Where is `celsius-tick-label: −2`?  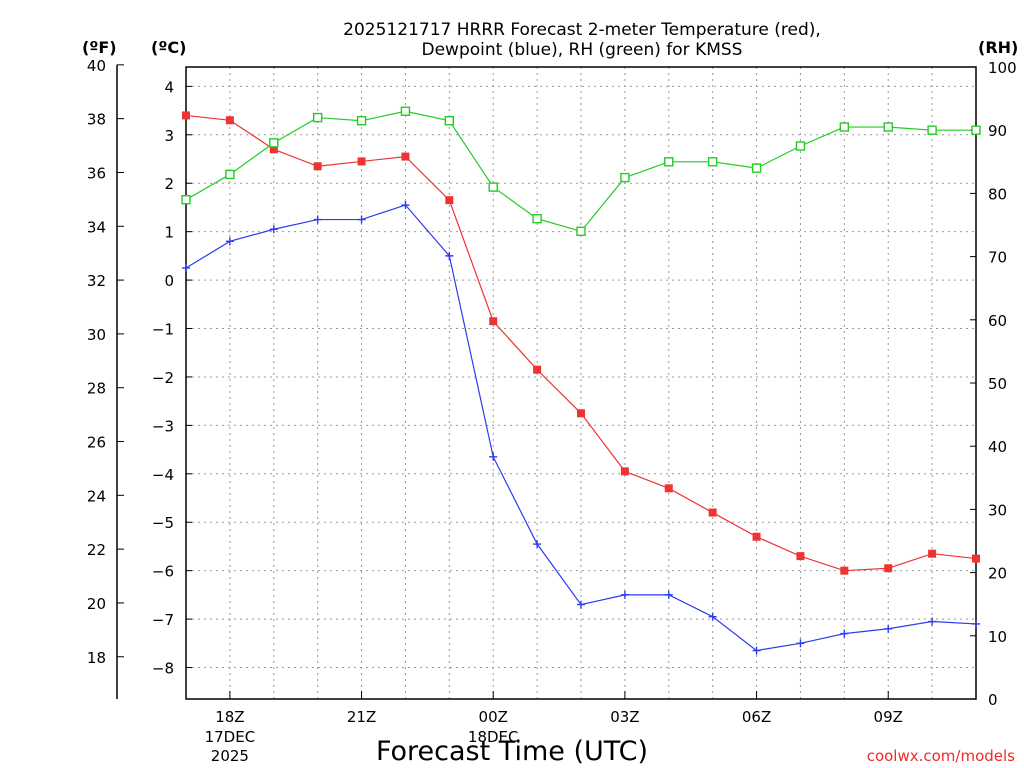
celsius-tick-label: −2 is located at coordinates (163, 378).